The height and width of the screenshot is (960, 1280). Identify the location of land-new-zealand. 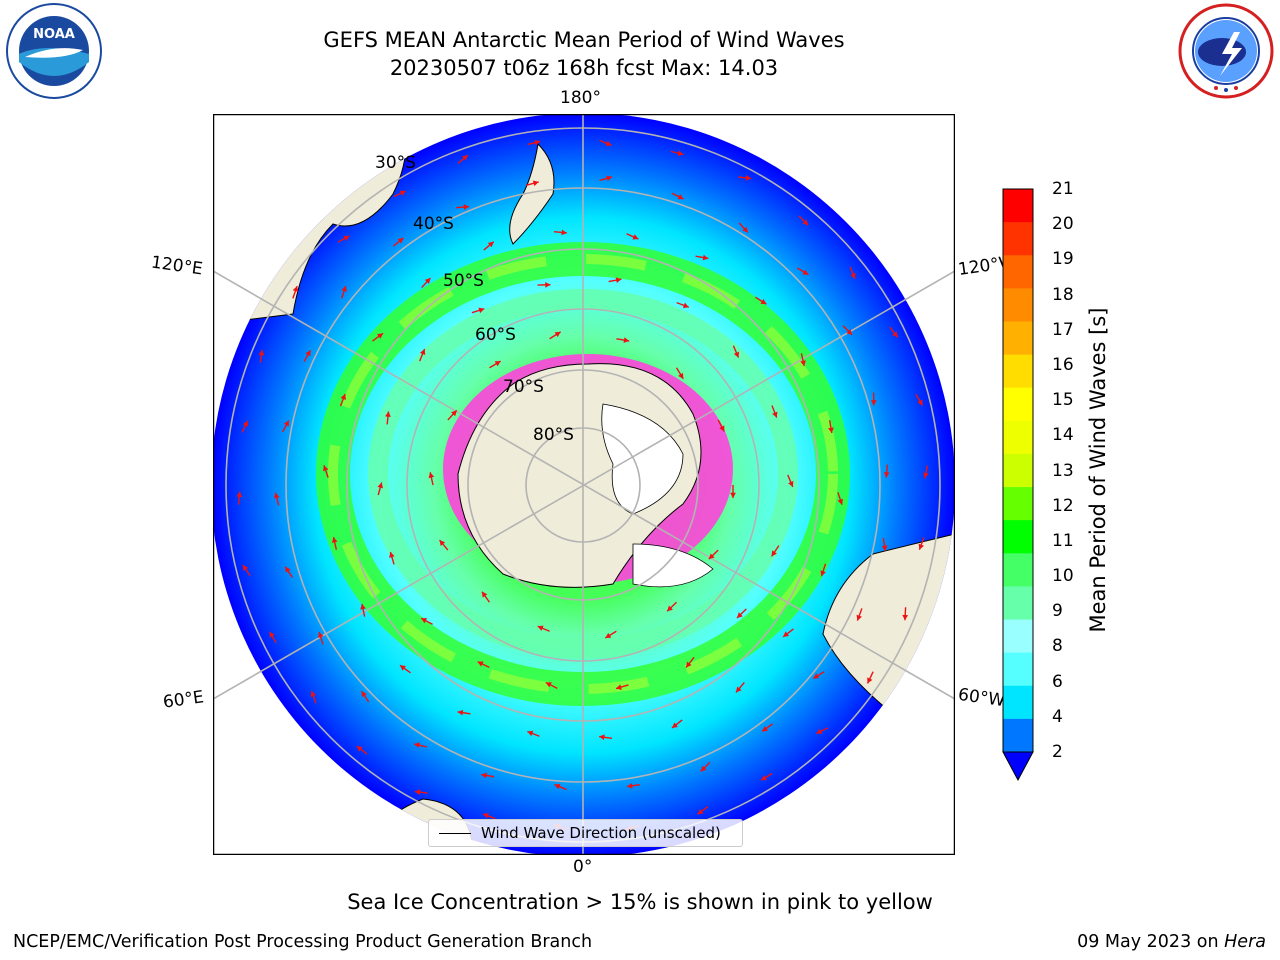
(532, 193).